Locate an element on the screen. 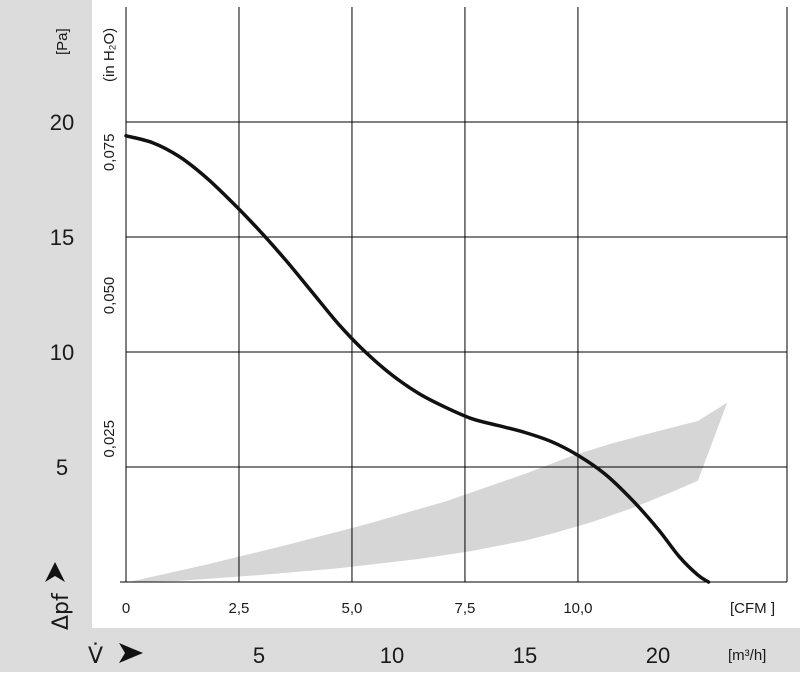 Image resolution: width=800 pixels, height=686 pixels. inh2o-tick-label: 0,025 is located at coordinates (109, 439).